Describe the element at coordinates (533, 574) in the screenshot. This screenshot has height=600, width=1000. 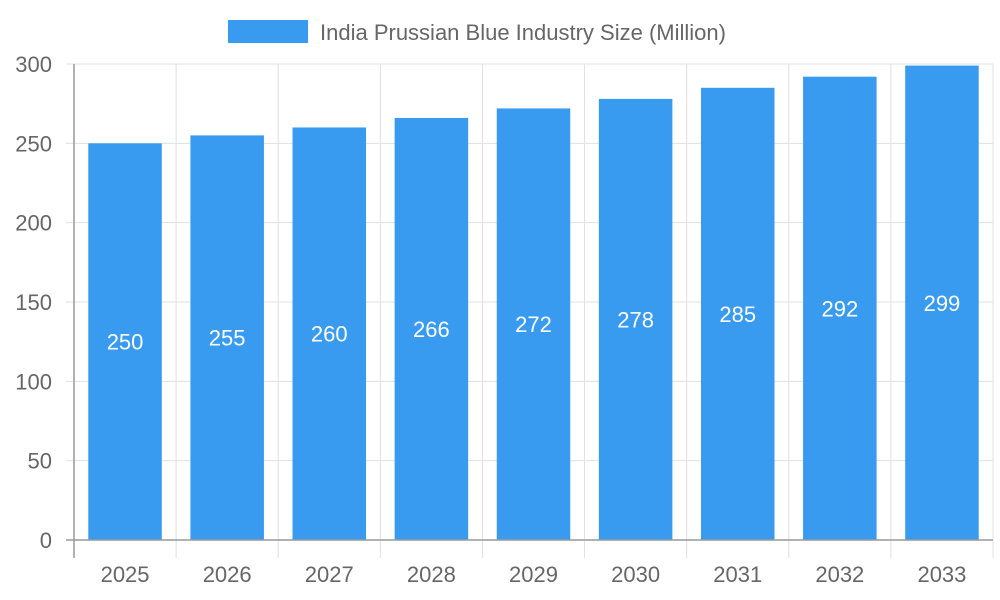
I see `x-tick-label: 2029` at that location.